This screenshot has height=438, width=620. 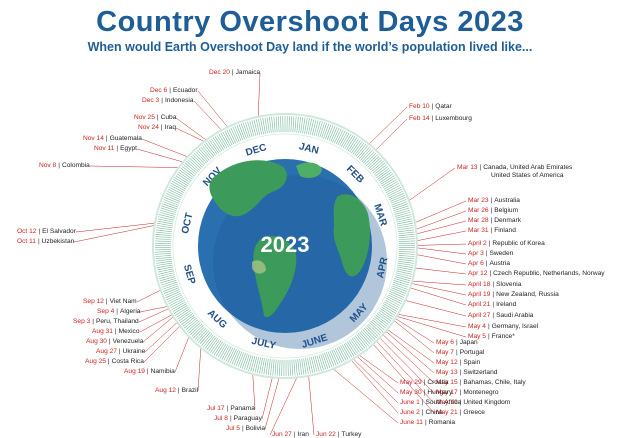 I want to click on overshoot-date: Aug 31, so click(x=102, y=331).